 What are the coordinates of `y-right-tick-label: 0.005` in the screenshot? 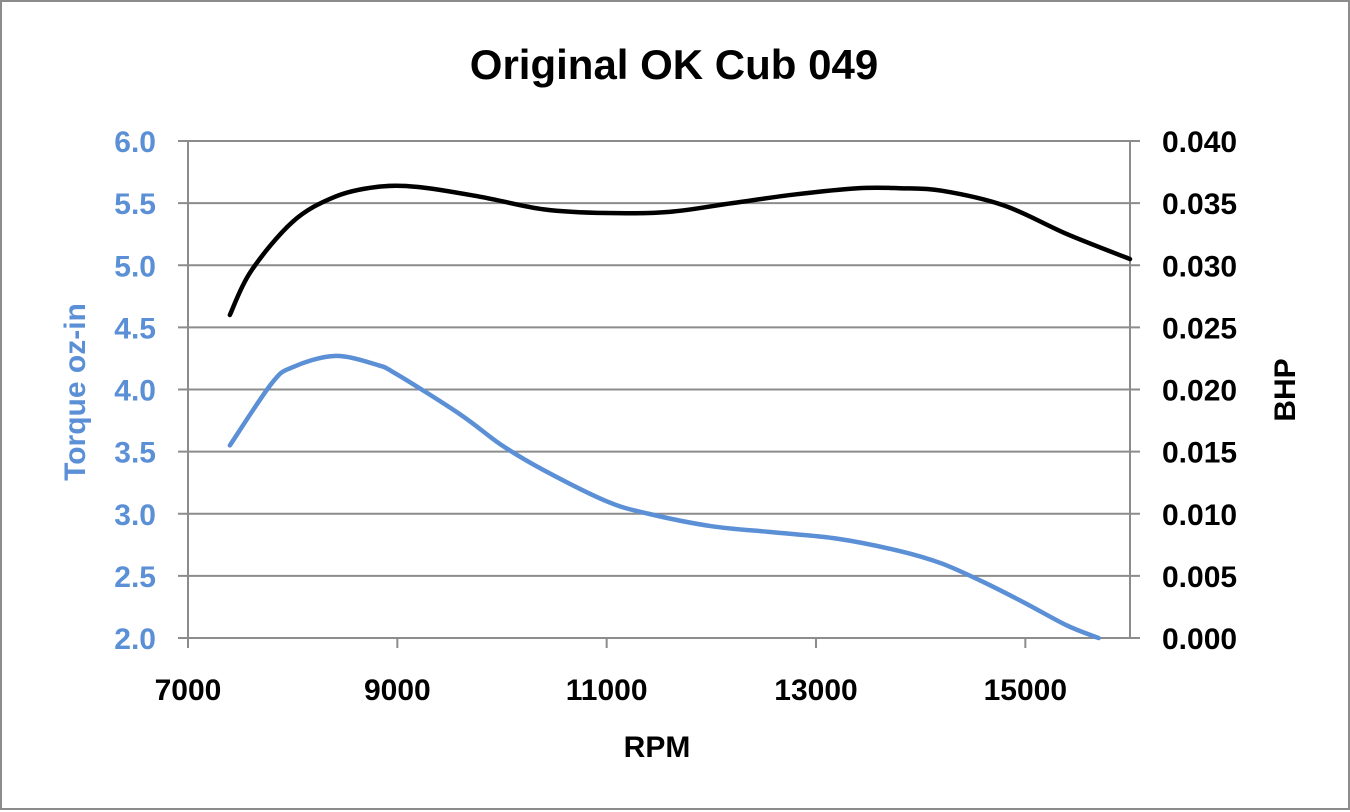 It's located at (1199, 577).